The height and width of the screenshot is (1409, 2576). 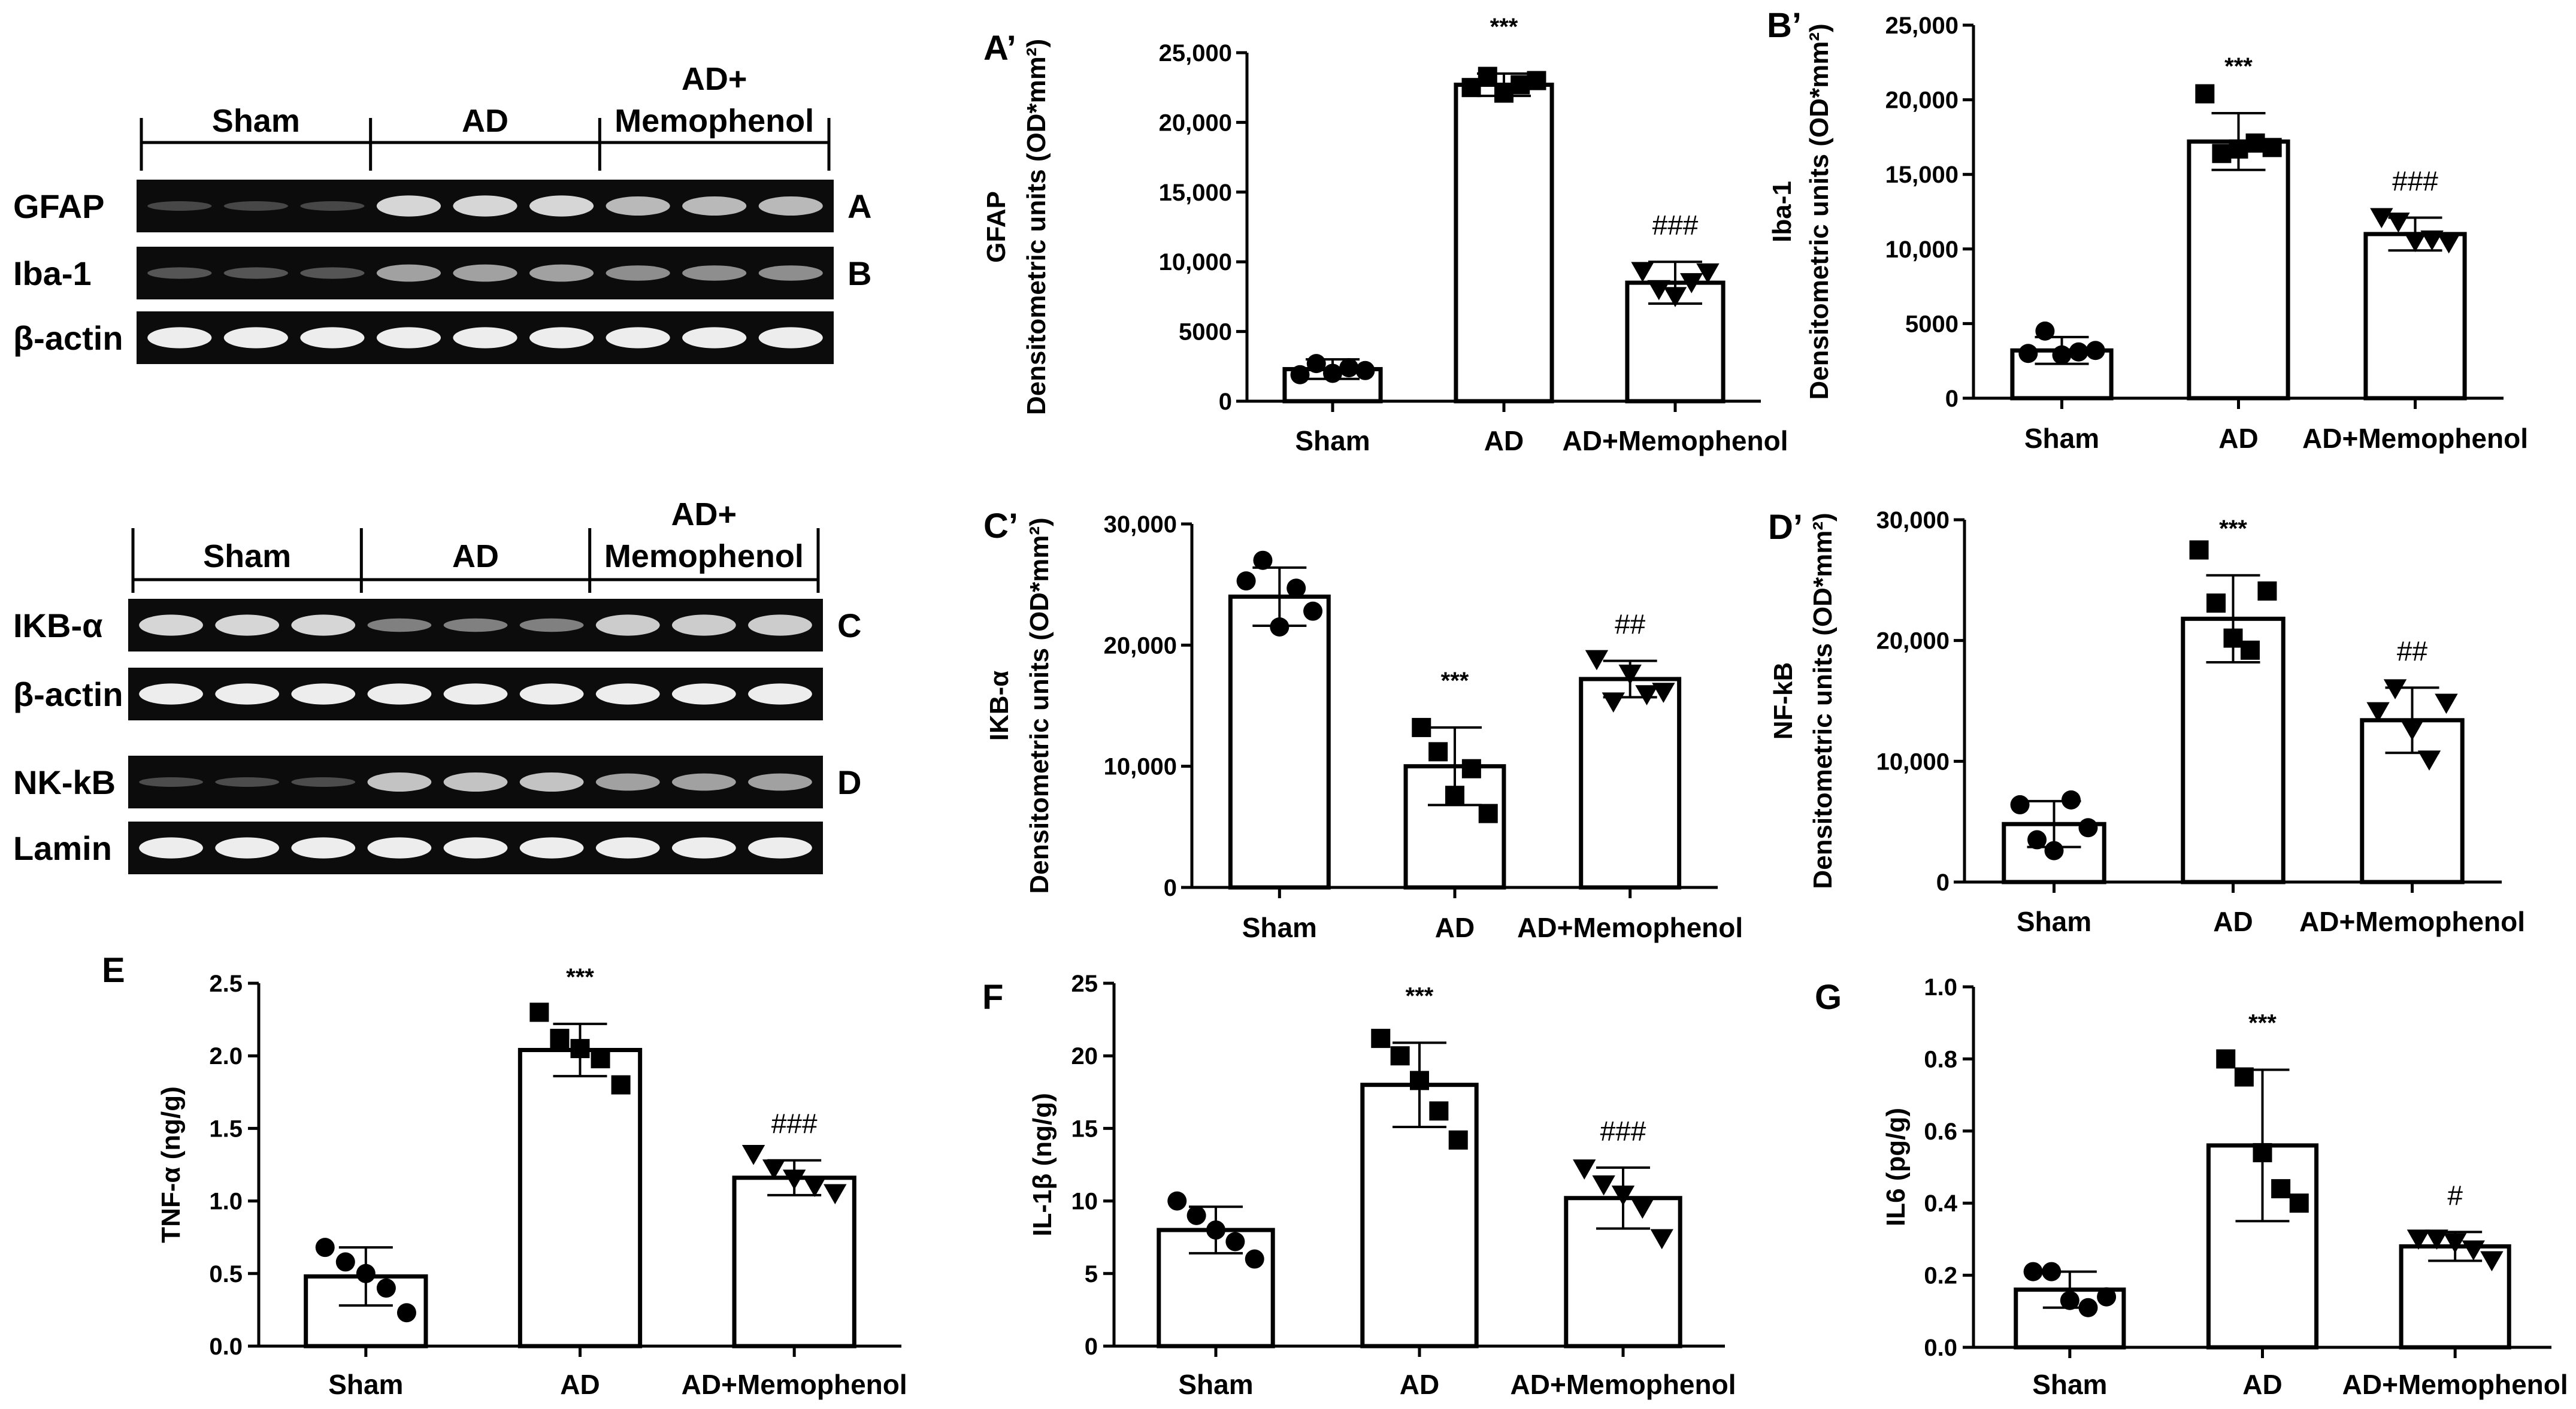 What do you see at coordinates (68, 338) in the screenshot?
I see `blot-row-label: β-actin` at bounding box center [68, 338].